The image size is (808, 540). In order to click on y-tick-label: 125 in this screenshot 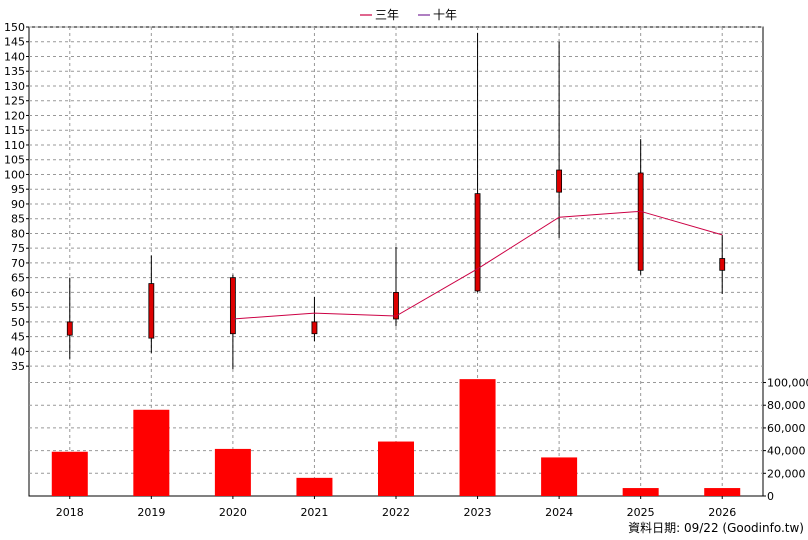, I will do `click(14, 101)`.